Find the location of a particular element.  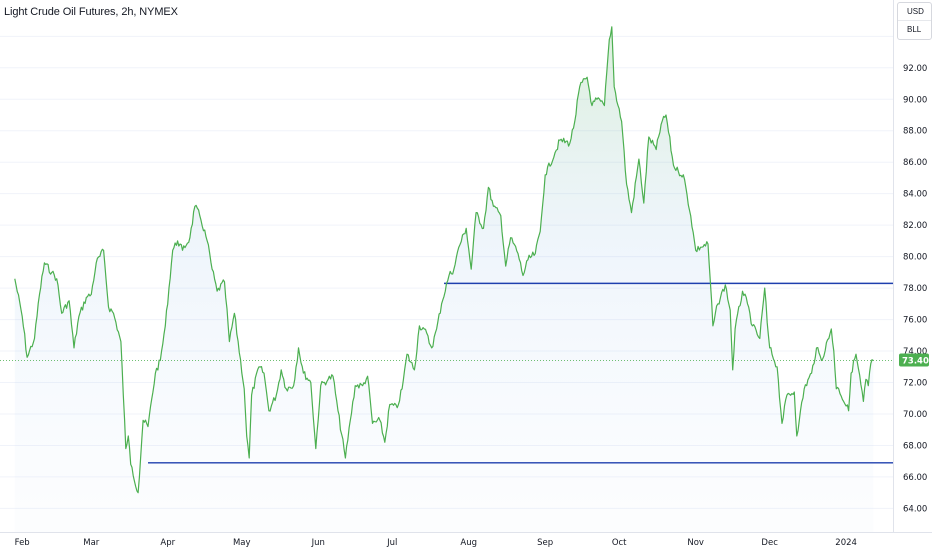

y-tick-label: 92.00 is located at coordinates (915, 69).